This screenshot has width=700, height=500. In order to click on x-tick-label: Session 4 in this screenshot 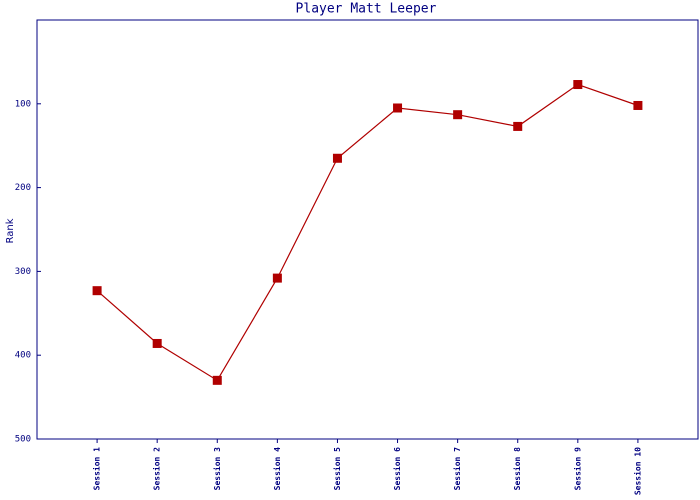, I will do `click(277, 469)`.